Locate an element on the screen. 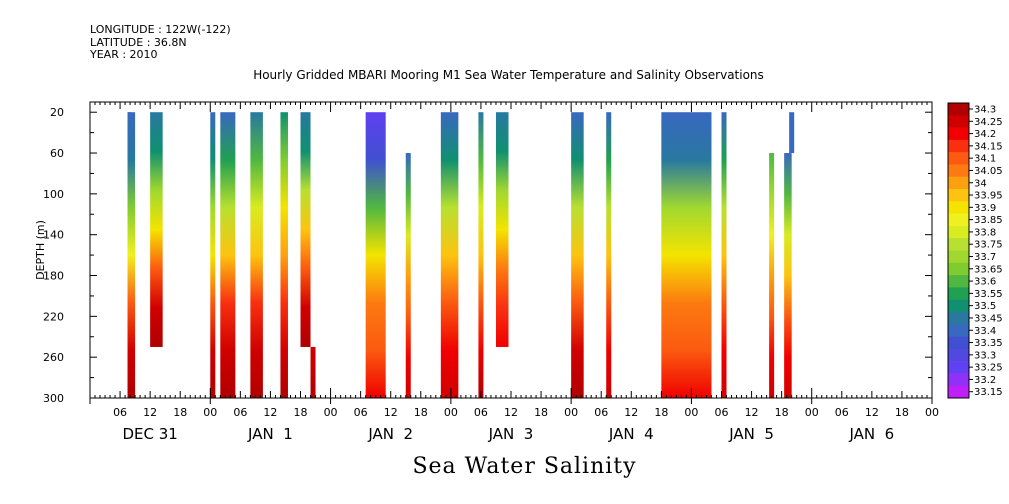 This screenshot has height=504, width=1009. colorbar-label: 33.95 is located at coordinates (988, 196).